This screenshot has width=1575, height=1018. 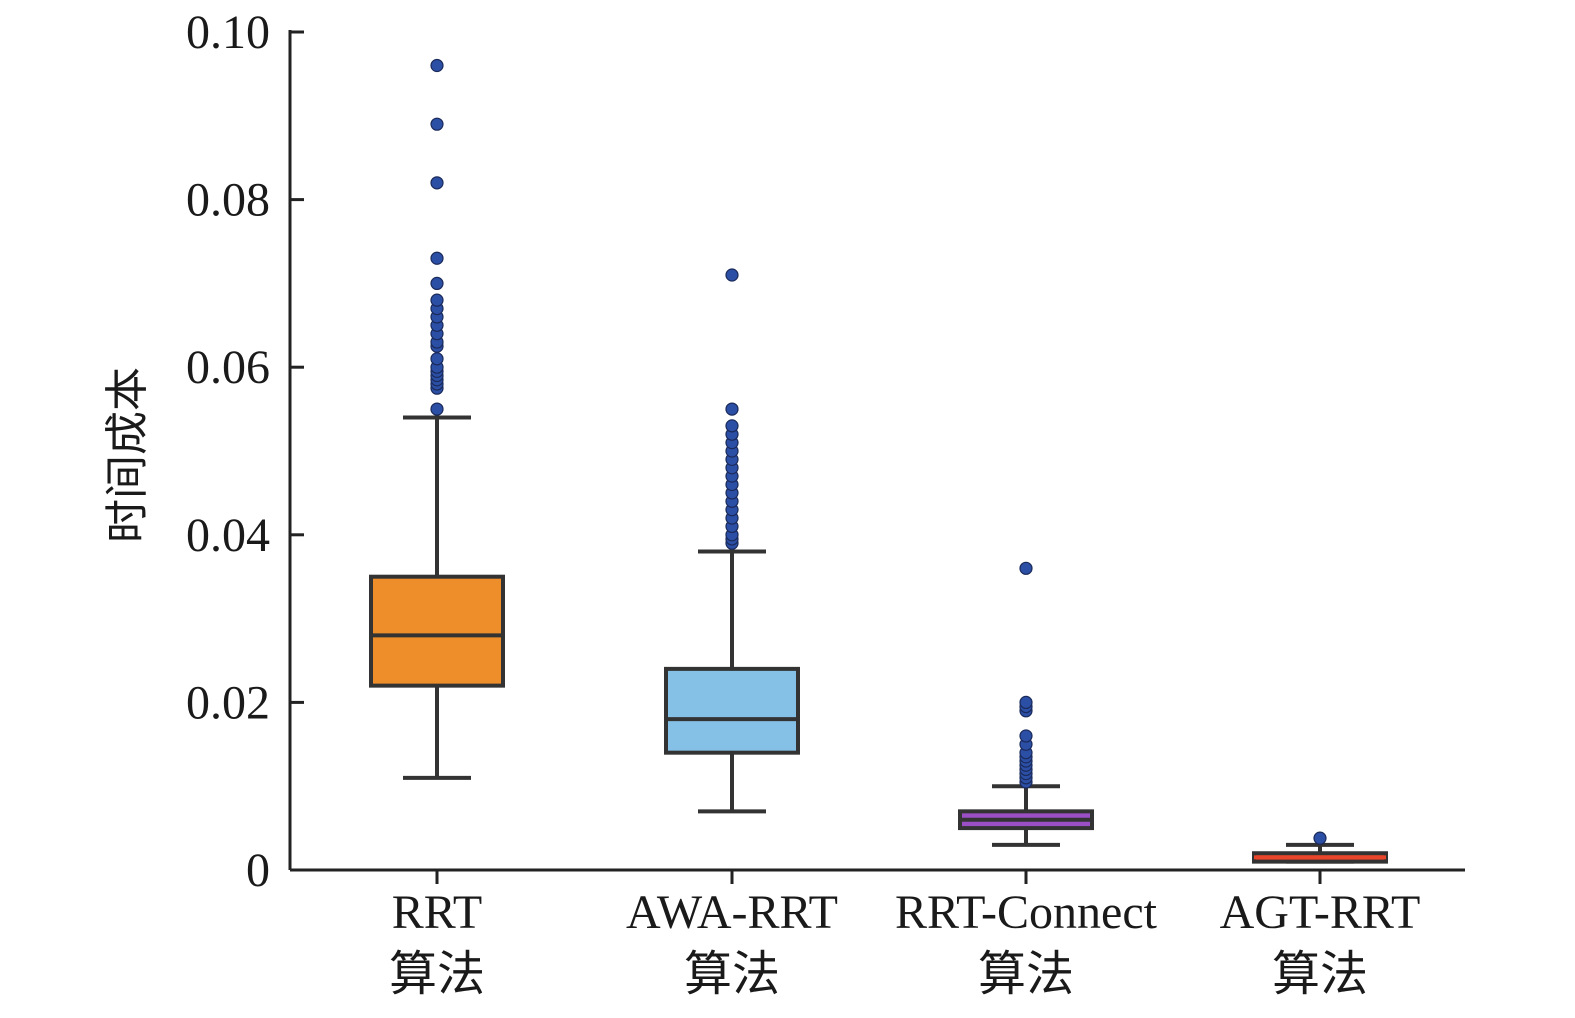 I want to click on x-axis: RRT 算法 AWA-RRT 算法 RRT-Connect 算法 AGT-RRT 算法, so click(x=877, y=934).